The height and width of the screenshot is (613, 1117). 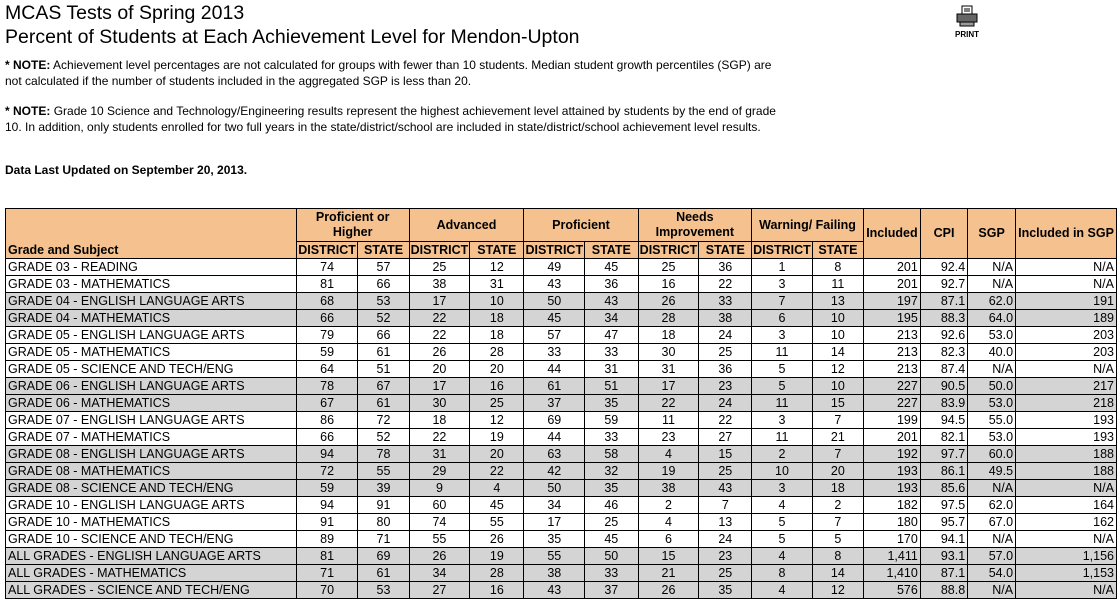 I want to click on value-cell: 6, so click(x=668, y=539).